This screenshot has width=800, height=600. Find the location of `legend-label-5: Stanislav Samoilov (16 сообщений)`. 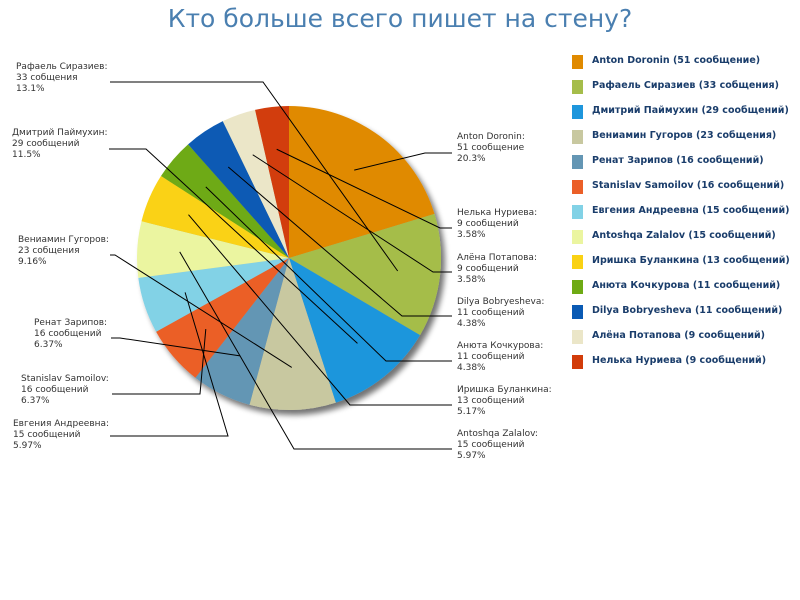

legend-label-5: Stanislav Samoilov (16 сообщений) is located at coordinates (688, 185).